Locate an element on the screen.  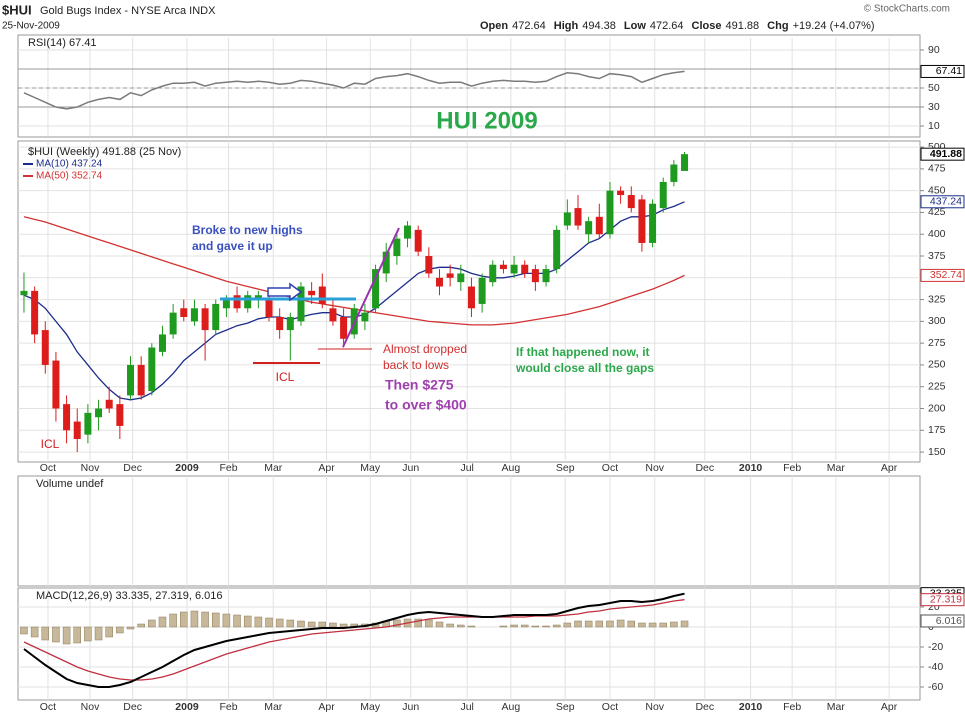
y-tick-label: 90 is located at coordinates (934, 50).